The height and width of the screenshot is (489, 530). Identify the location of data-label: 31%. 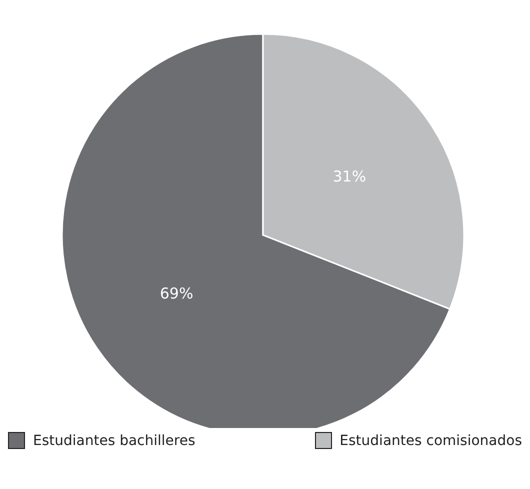
(349, 176).